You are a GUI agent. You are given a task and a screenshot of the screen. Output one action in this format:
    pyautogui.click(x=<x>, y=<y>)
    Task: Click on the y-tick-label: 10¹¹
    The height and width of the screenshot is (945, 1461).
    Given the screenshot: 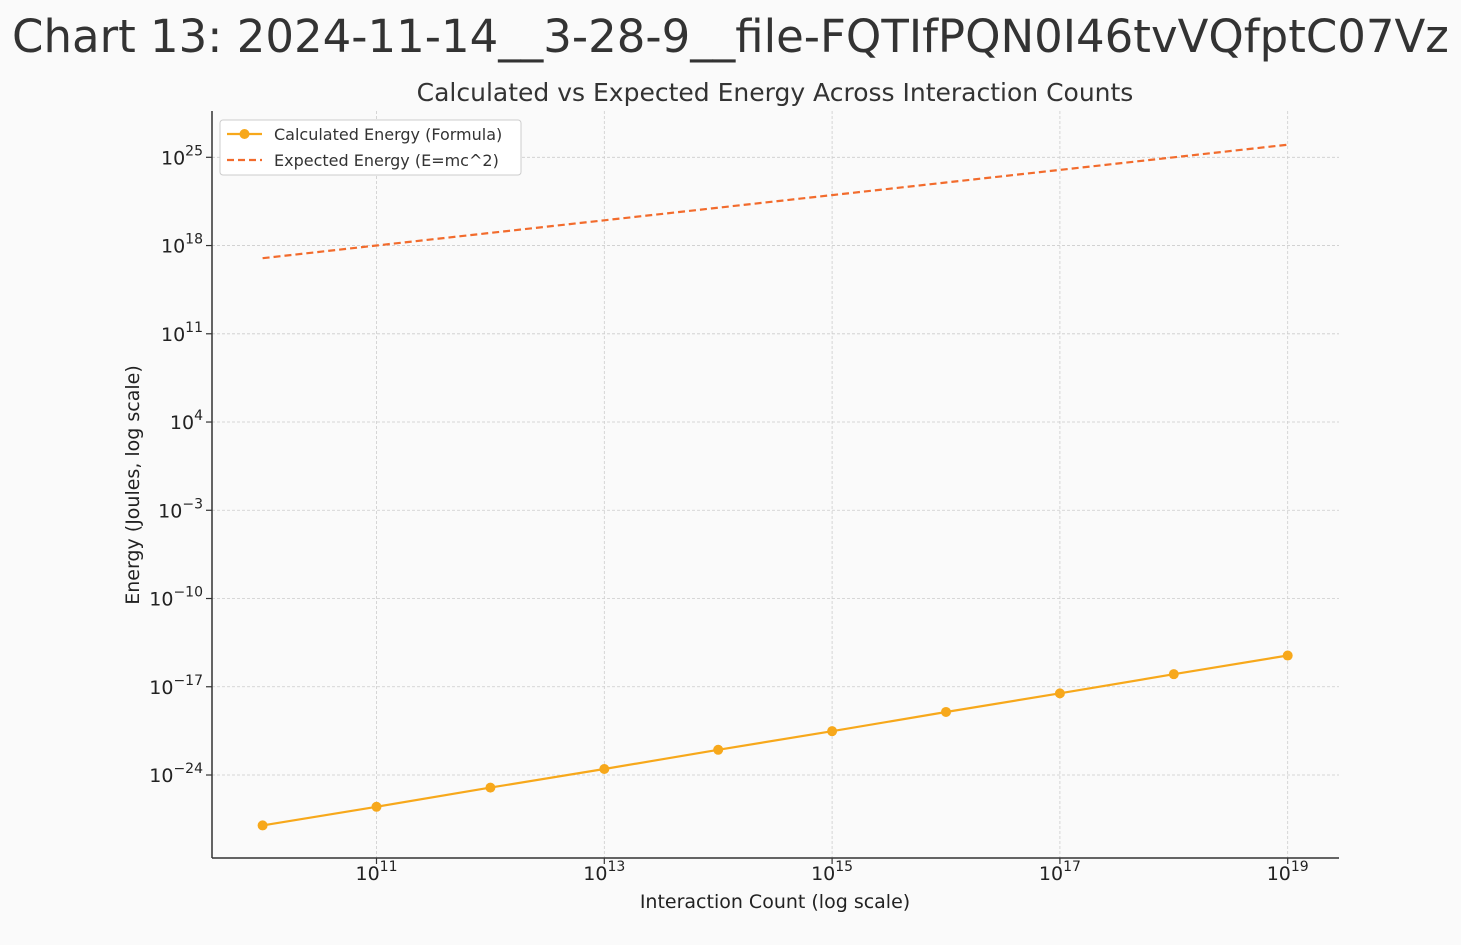 What is the action you would take?
    pyautogui.click(x=182, y=333)
    